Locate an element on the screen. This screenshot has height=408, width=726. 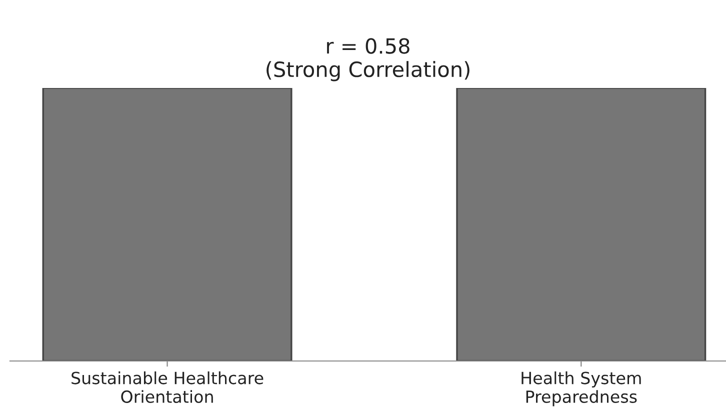
x-tick-label: Health System Preparedness is located at coordinates (581, 388).